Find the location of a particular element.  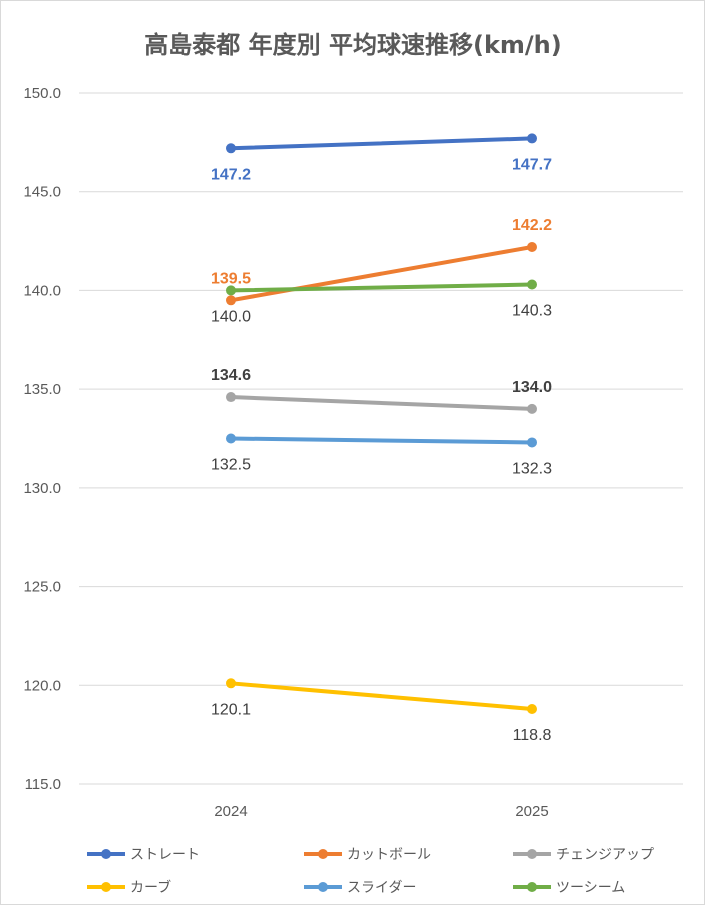

y-tick-label: 125.0 is located at coordinates (42, 587).